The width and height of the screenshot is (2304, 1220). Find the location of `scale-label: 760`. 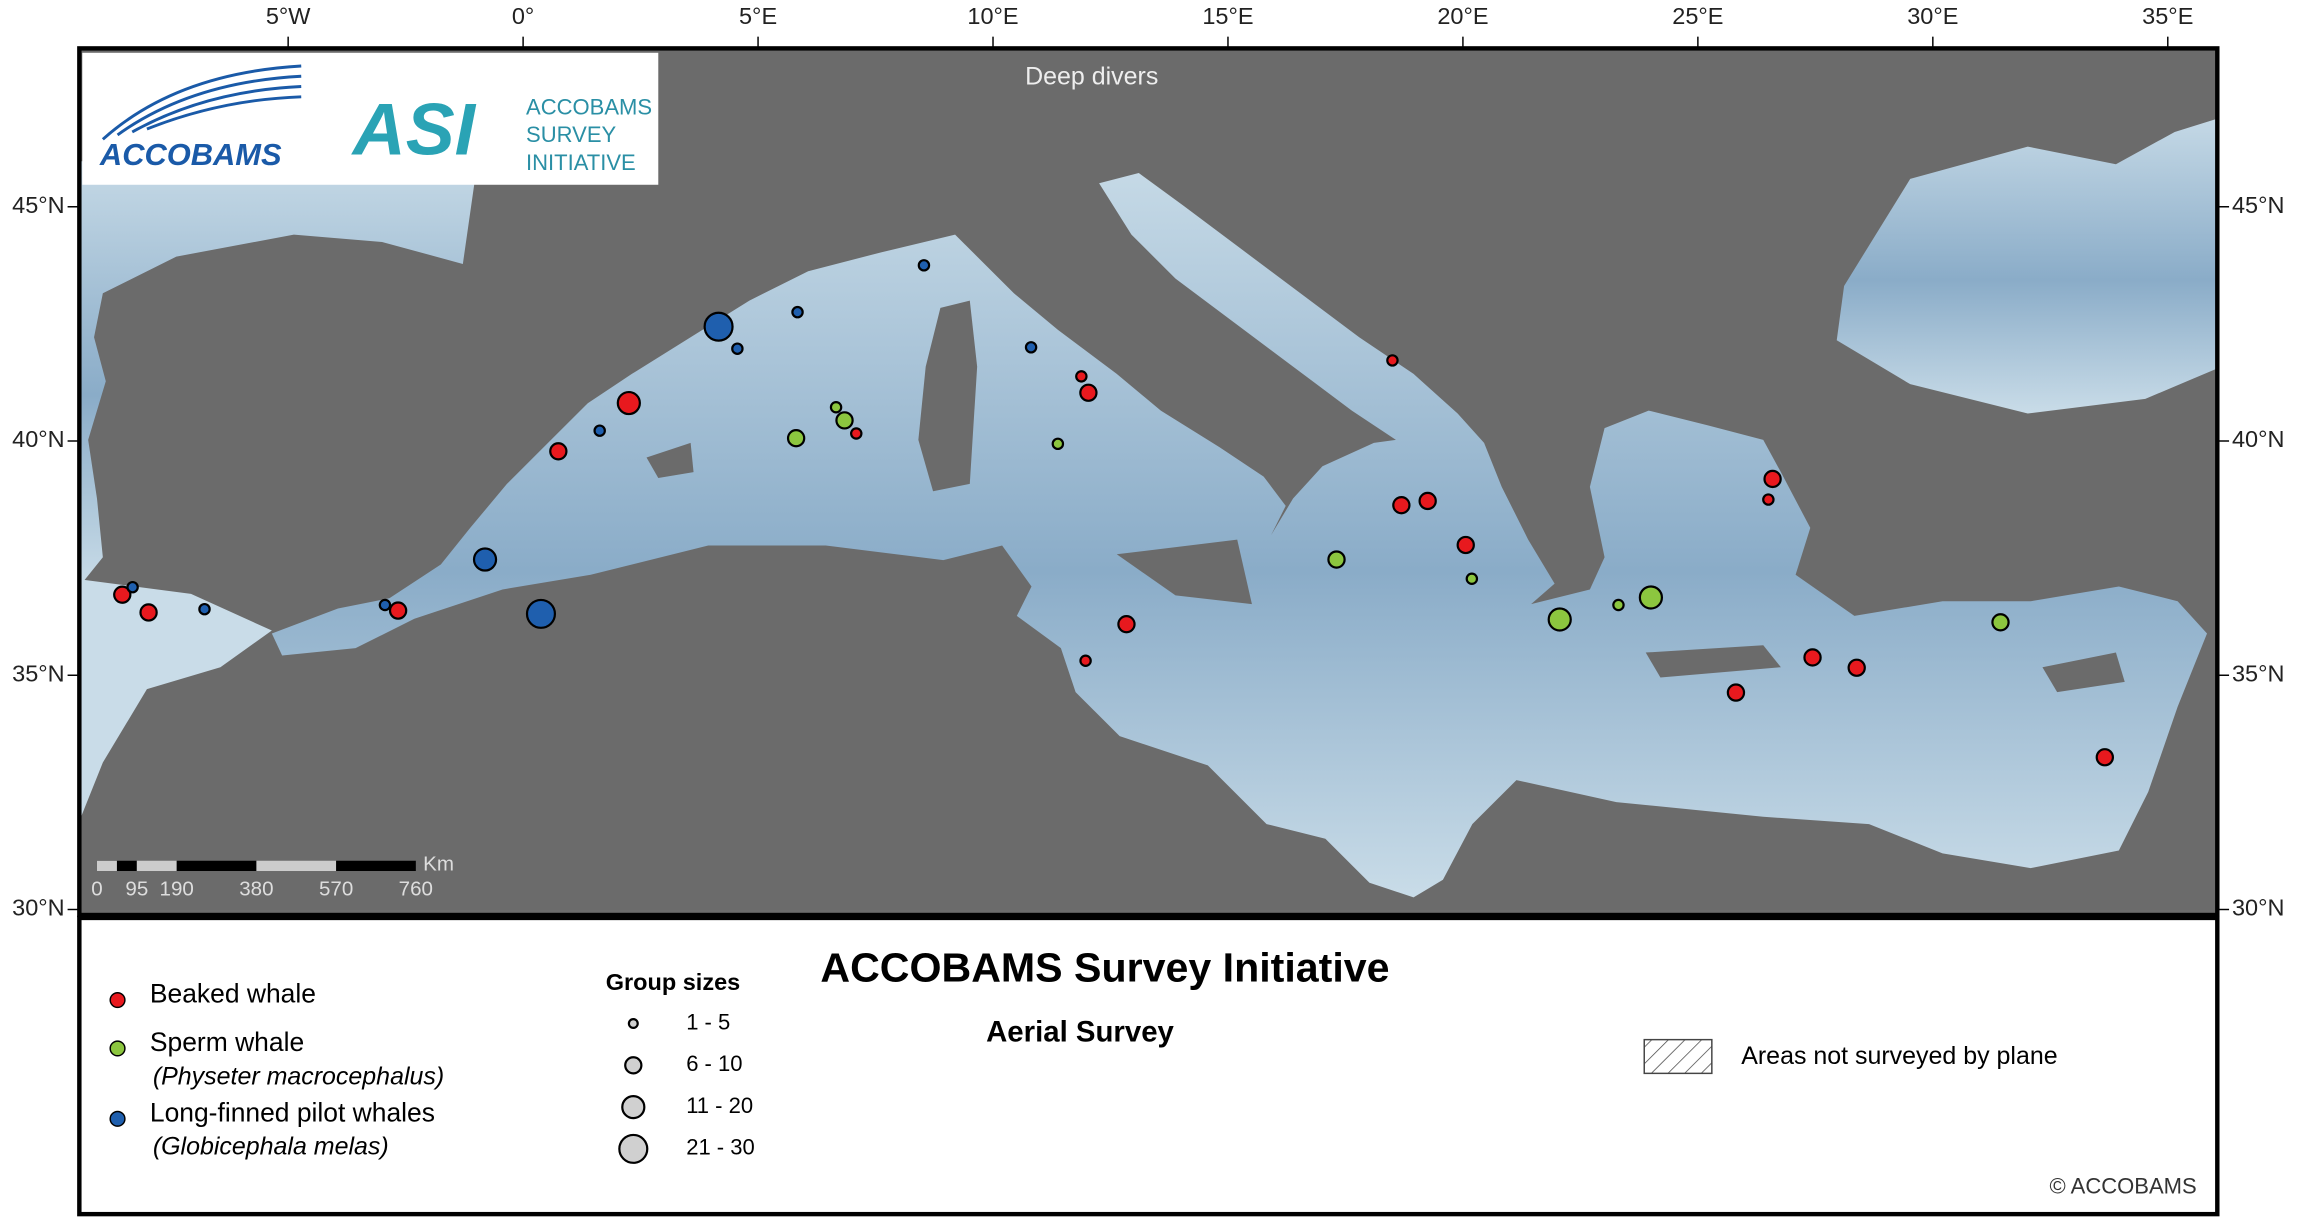

scale-label: 760 is located at coordinates (416, 889).